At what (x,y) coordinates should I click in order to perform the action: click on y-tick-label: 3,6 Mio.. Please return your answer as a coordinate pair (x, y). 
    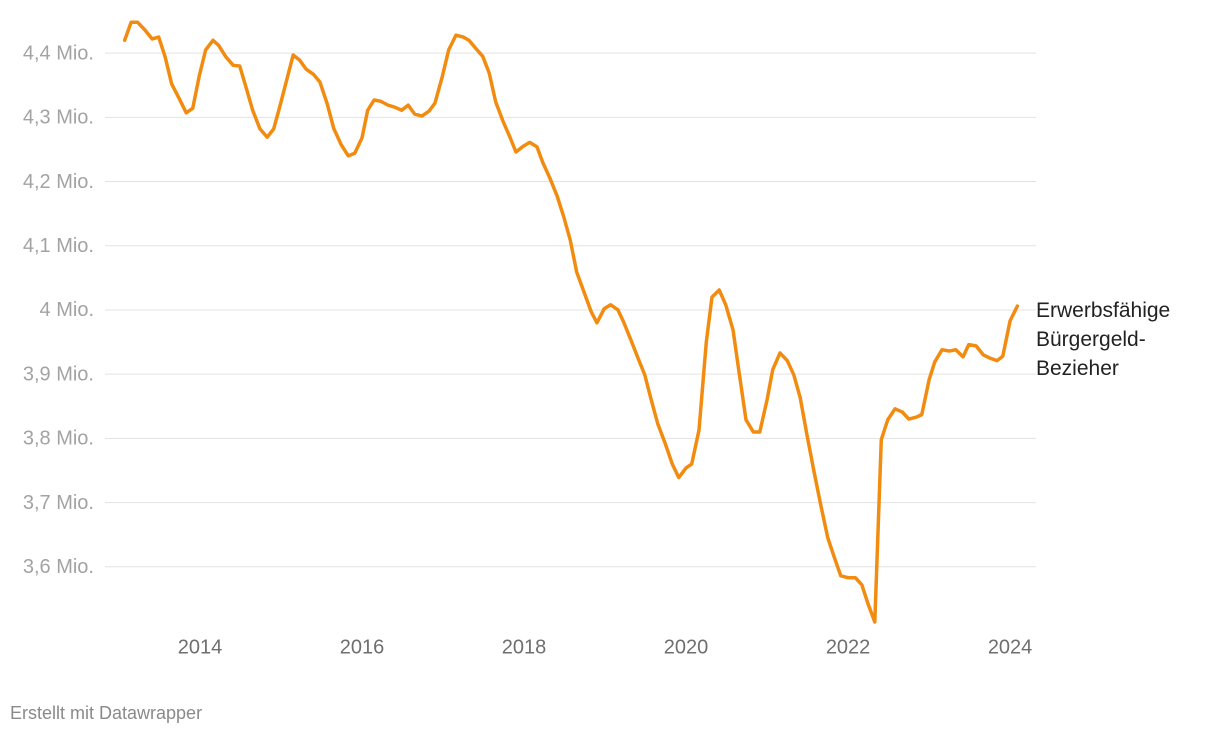
    Looking at the image, I should click on (58, 567).